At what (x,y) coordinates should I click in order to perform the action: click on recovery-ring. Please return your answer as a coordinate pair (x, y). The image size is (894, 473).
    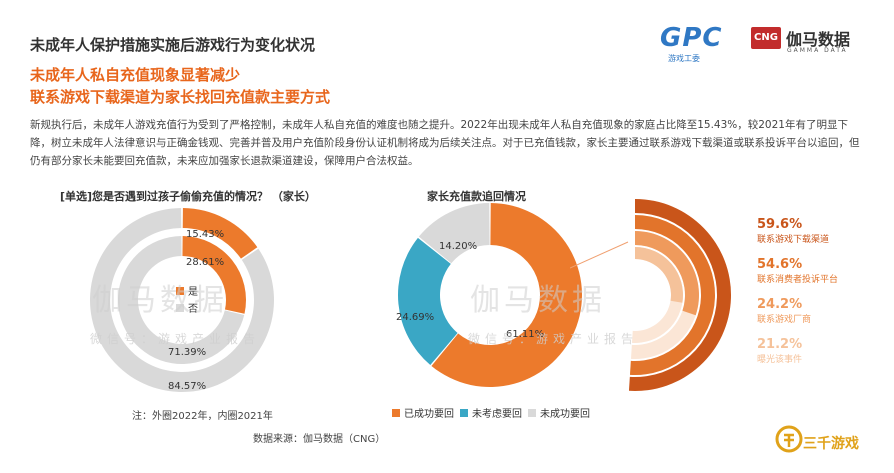
    Looking at the image, I should click on (490, 295).